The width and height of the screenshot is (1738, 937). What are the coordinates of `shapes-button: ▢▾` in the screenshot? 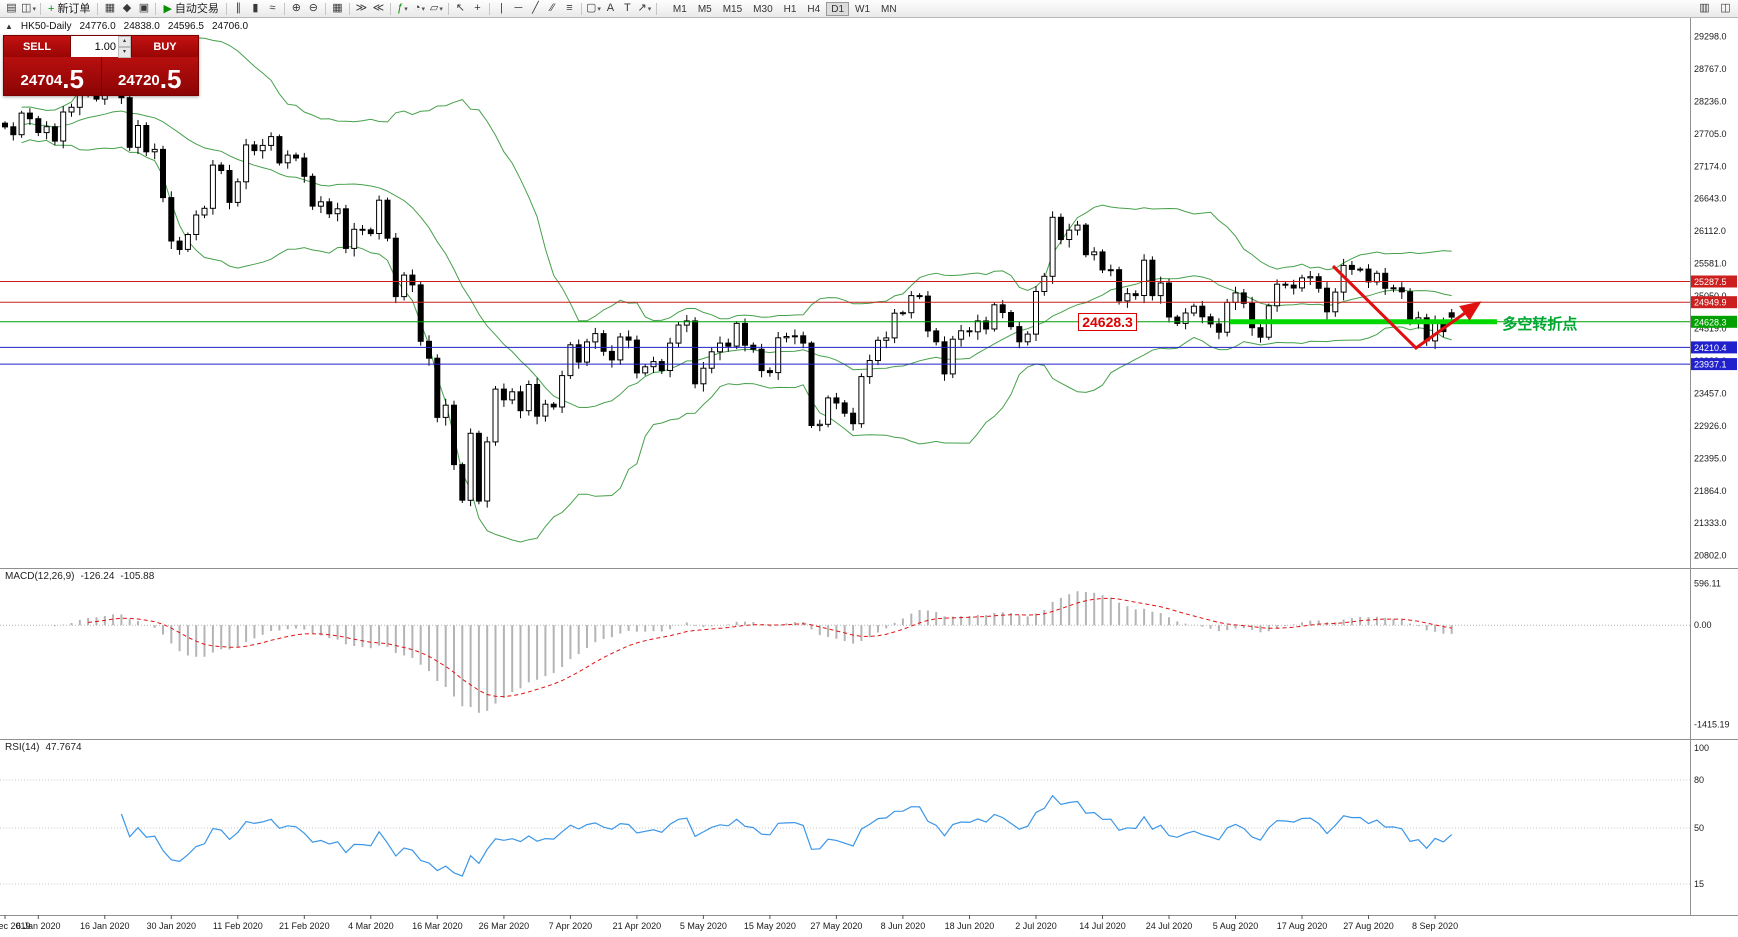 It's located at (593, 8).